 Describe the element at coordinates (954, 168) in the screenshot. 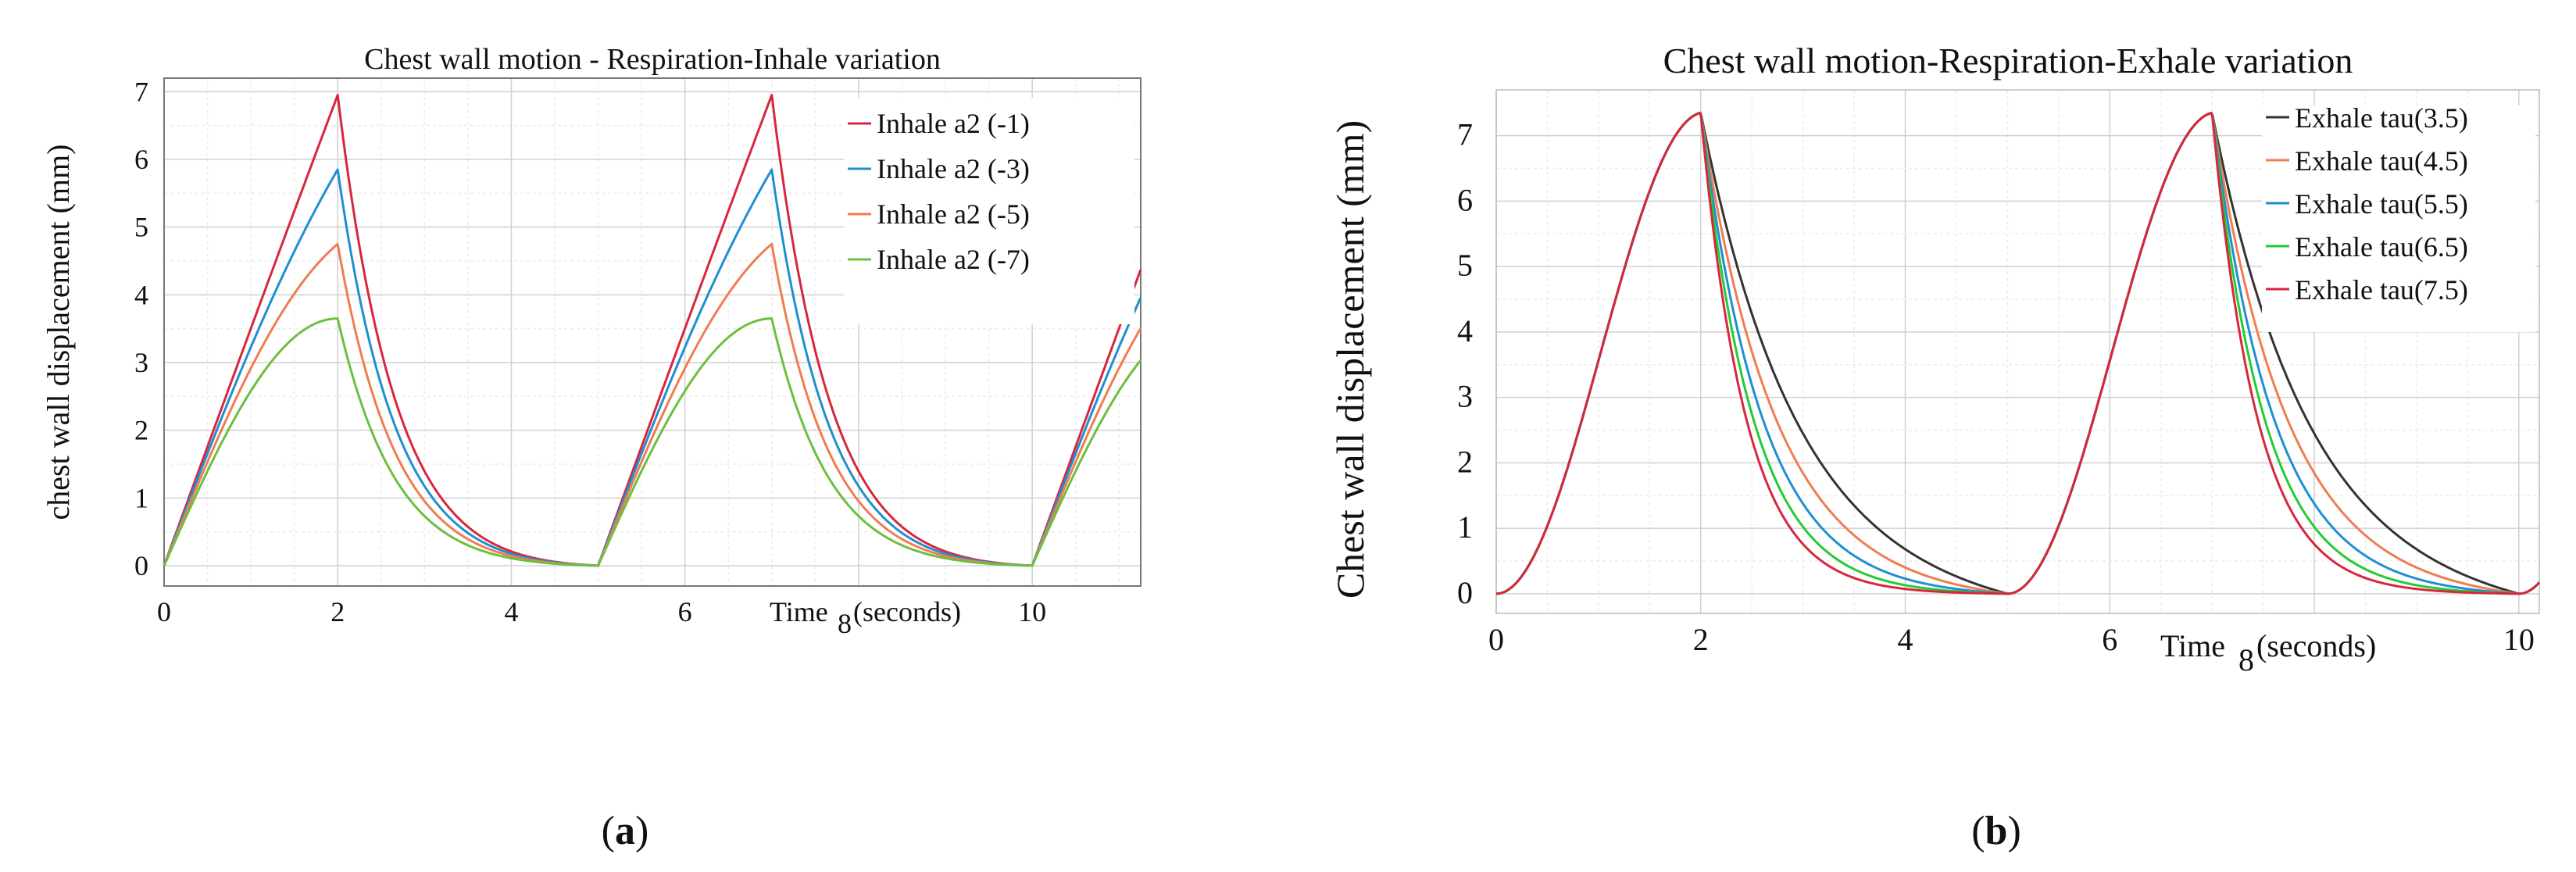

I see `legend-entry-a2-3: Inhale a2 (-3)` at that location.